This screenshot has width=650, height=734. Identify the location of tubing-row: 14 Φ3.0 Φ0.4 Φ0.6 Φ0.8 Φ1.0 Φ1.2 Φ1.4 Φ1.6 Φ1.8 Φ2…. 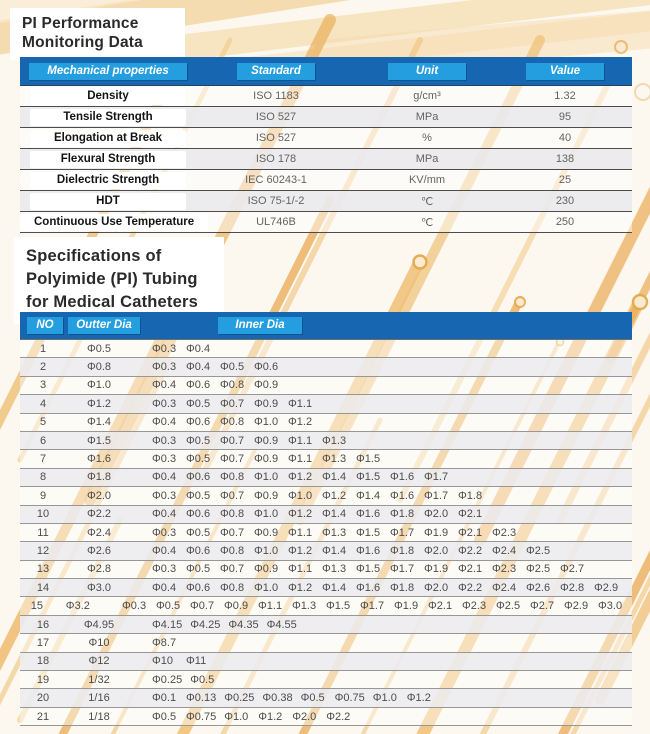
(326, 588).